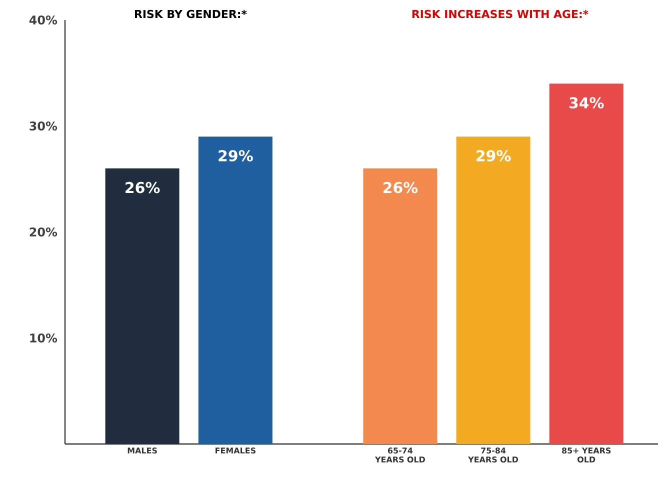 This screenshot has height=483, width=661. I want to click on chart-title: RISK BY GENDER:*, so click(190, 14).